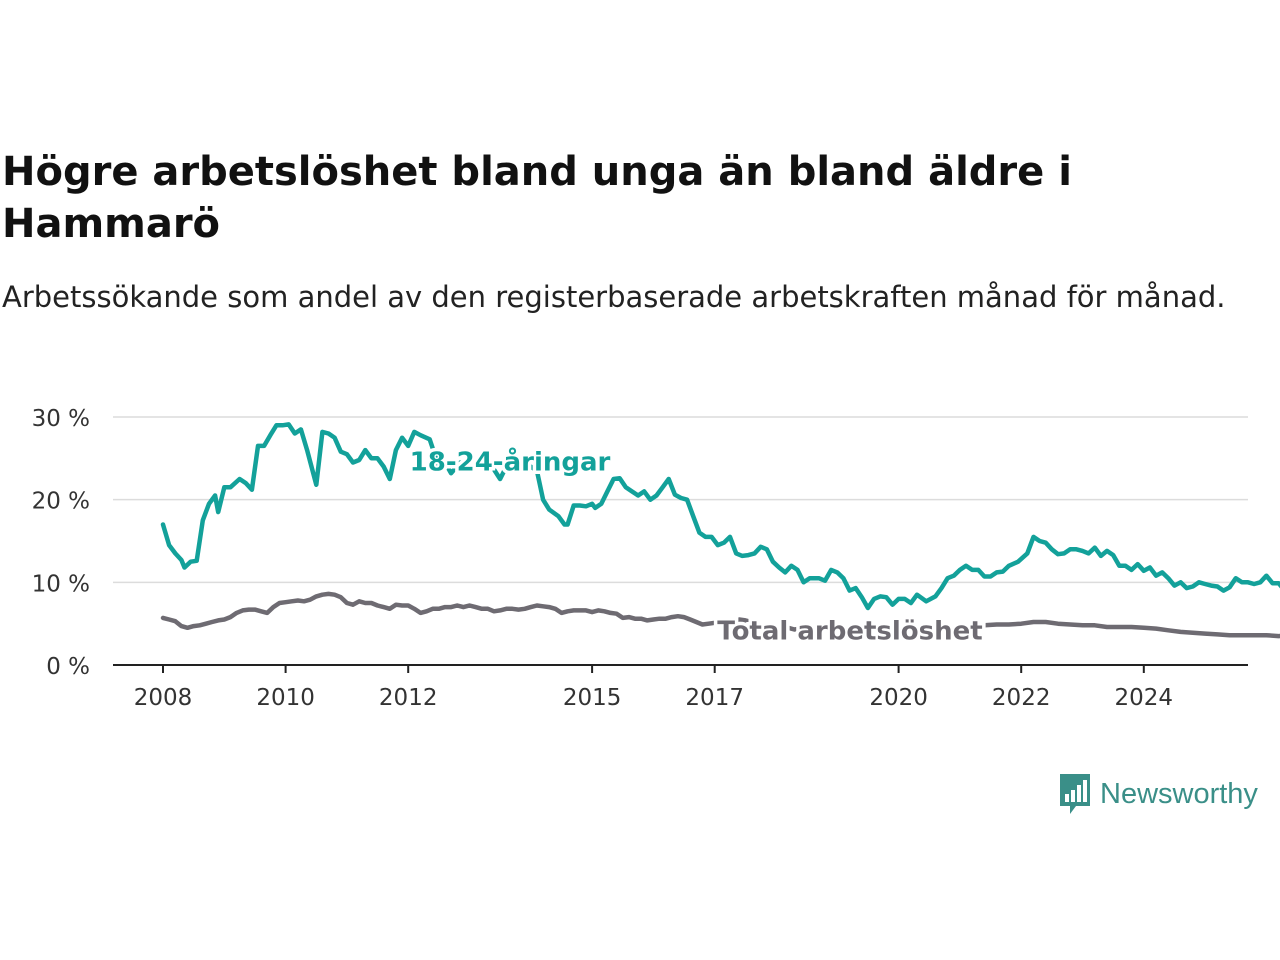 Image resolution: width=1280 pixels, height=960 pixels. Describe the element at coordinates (1144, 697) in the screenshot. I see `x-tick-label: 2024` at that location.